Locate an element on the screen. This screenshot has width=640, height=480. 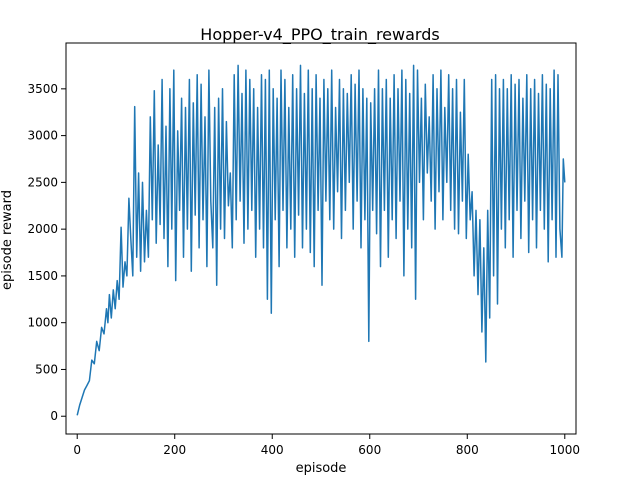
x-tick-label: 0 is located at coordinates (77, 450).